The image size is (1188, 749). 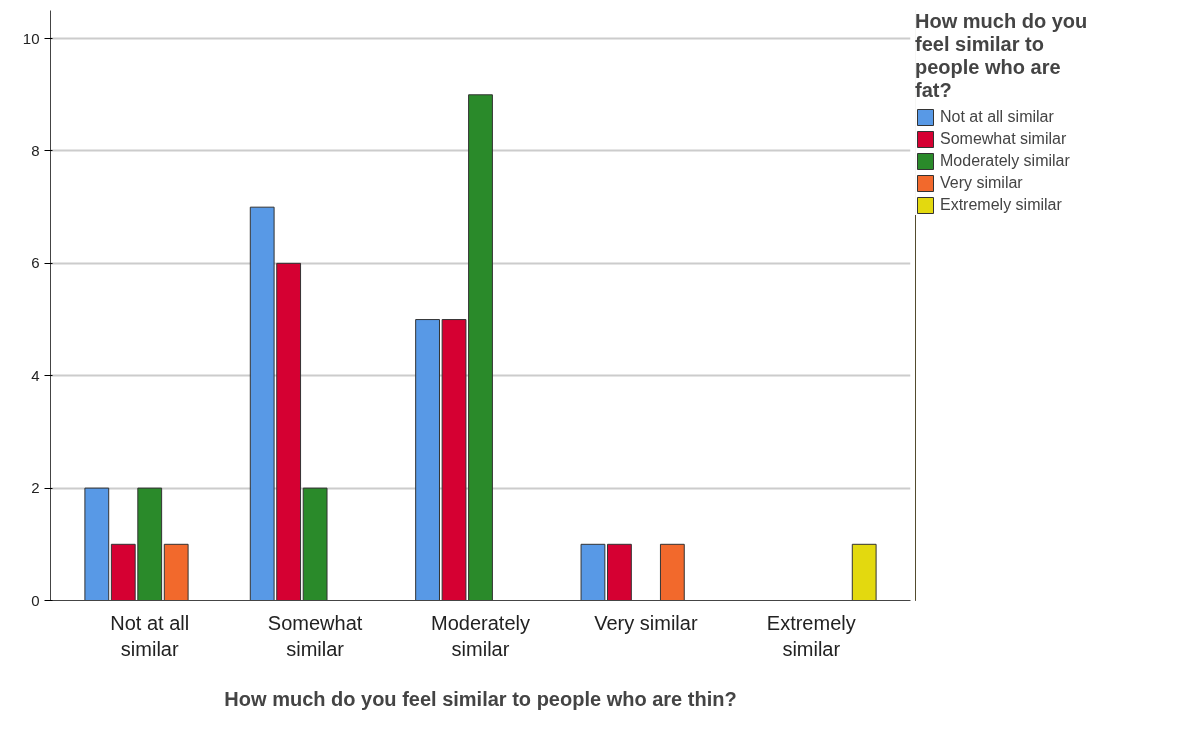 What do you see at coordinates (315, 635) in the screenshot?
I see `x-tick-label: Somewhat similar` at bounding box center [315, 635].